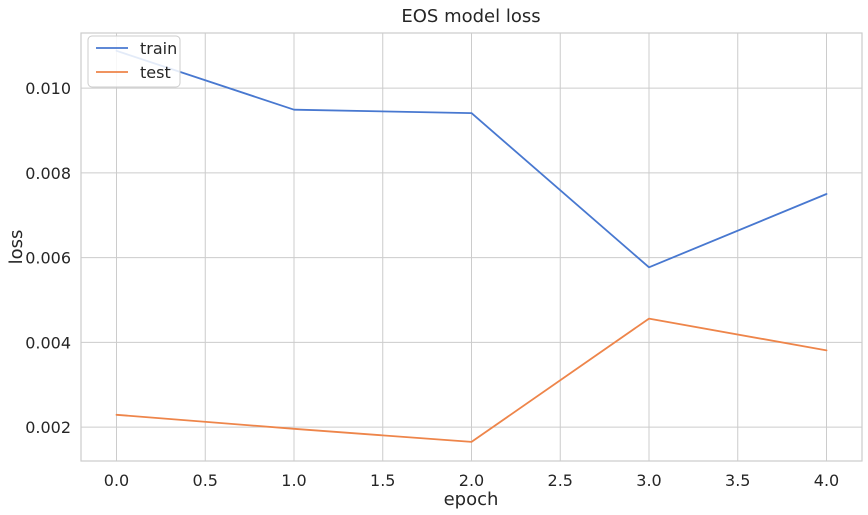 The width and height of the screenshot is (868, 515). What do you see at coordinates (116, 480) in the screenshot?
I see `x-tick-label: 0.0` at bounding box center [116, 480].